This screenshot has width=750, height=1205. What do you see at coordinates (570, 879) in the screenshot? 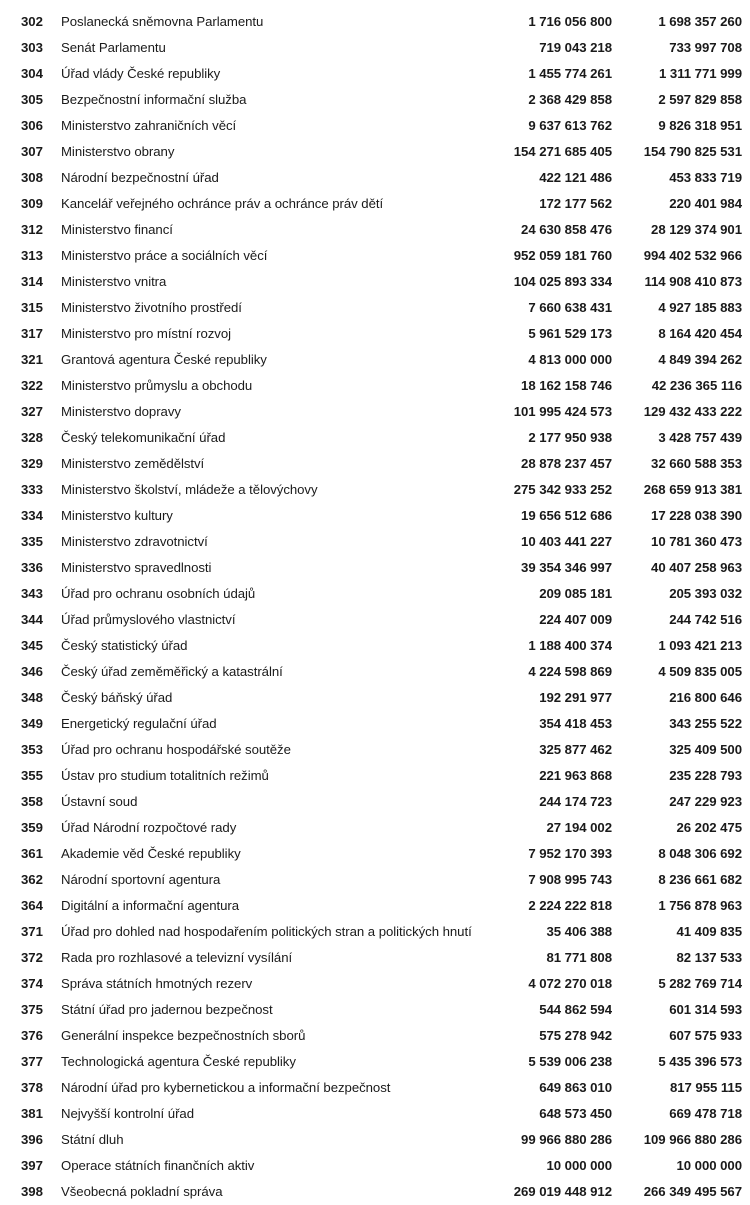
I see `row-value-1: 7 908 995 743` at bounding box center [570, 879].